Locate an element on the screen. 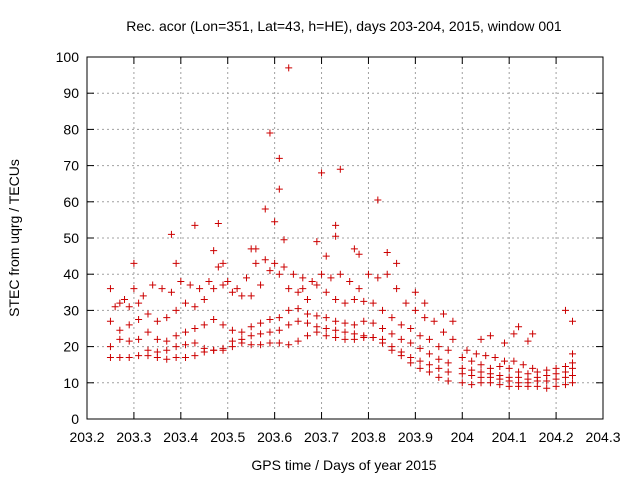 Image resolution: width=640 pixels, height=480 pixels. x-axis-label: GPS time / Days of year 2015 is located at coordinates (343, 465).